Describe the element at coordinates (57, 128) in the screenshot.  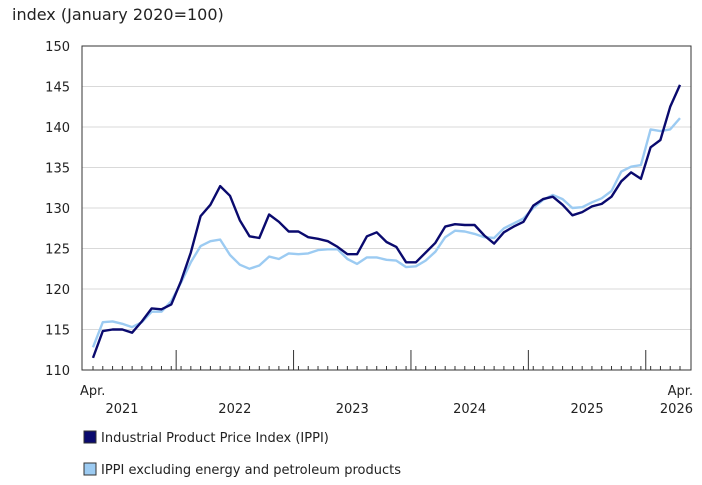
I see `y-tick-label: 140` at that location.